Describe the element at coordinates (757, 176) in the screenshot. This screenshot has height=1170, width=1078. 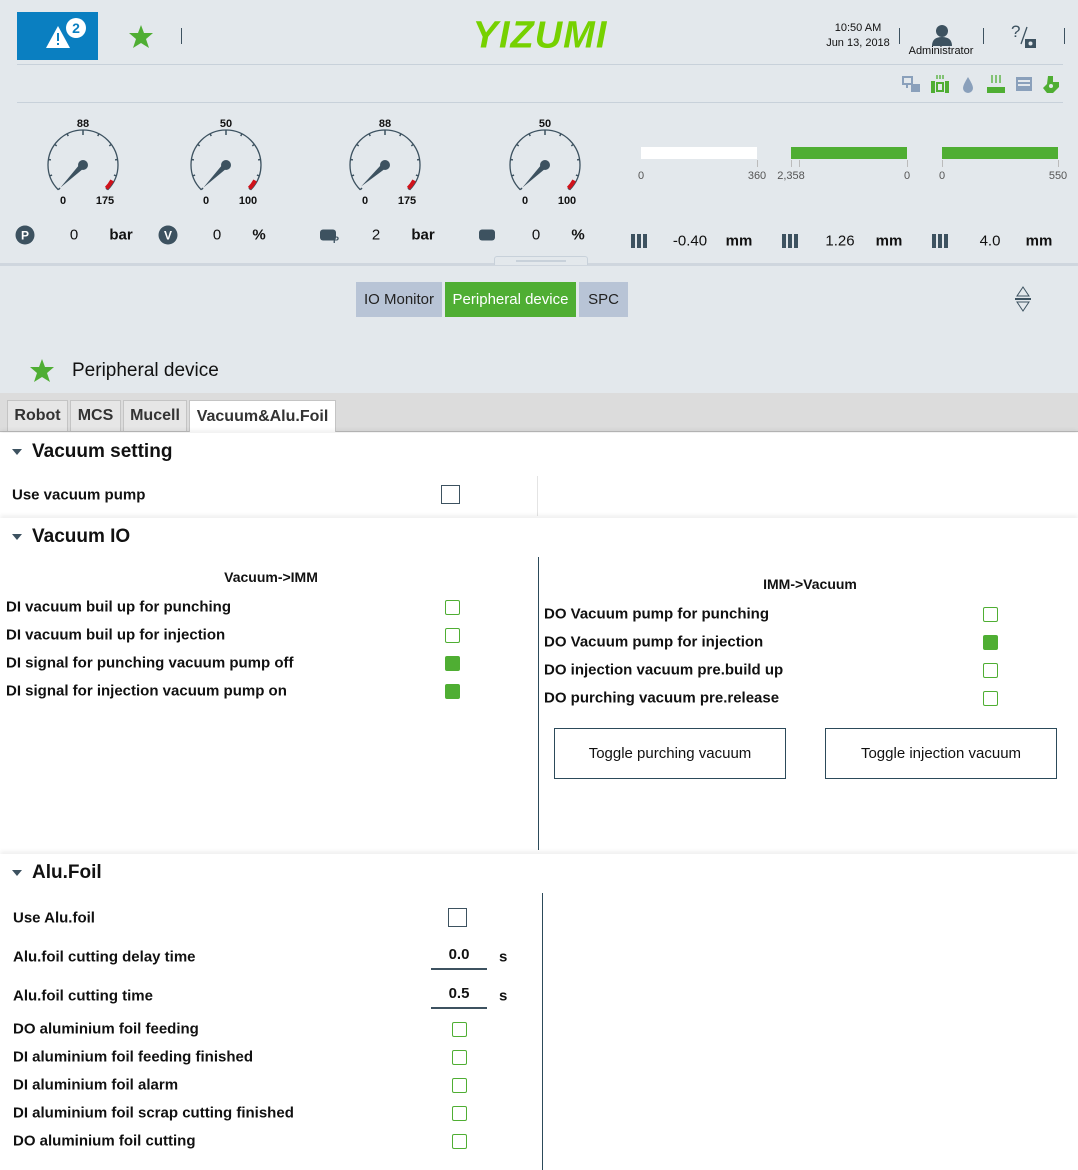
I see `bar-max-label: 360` at that location.